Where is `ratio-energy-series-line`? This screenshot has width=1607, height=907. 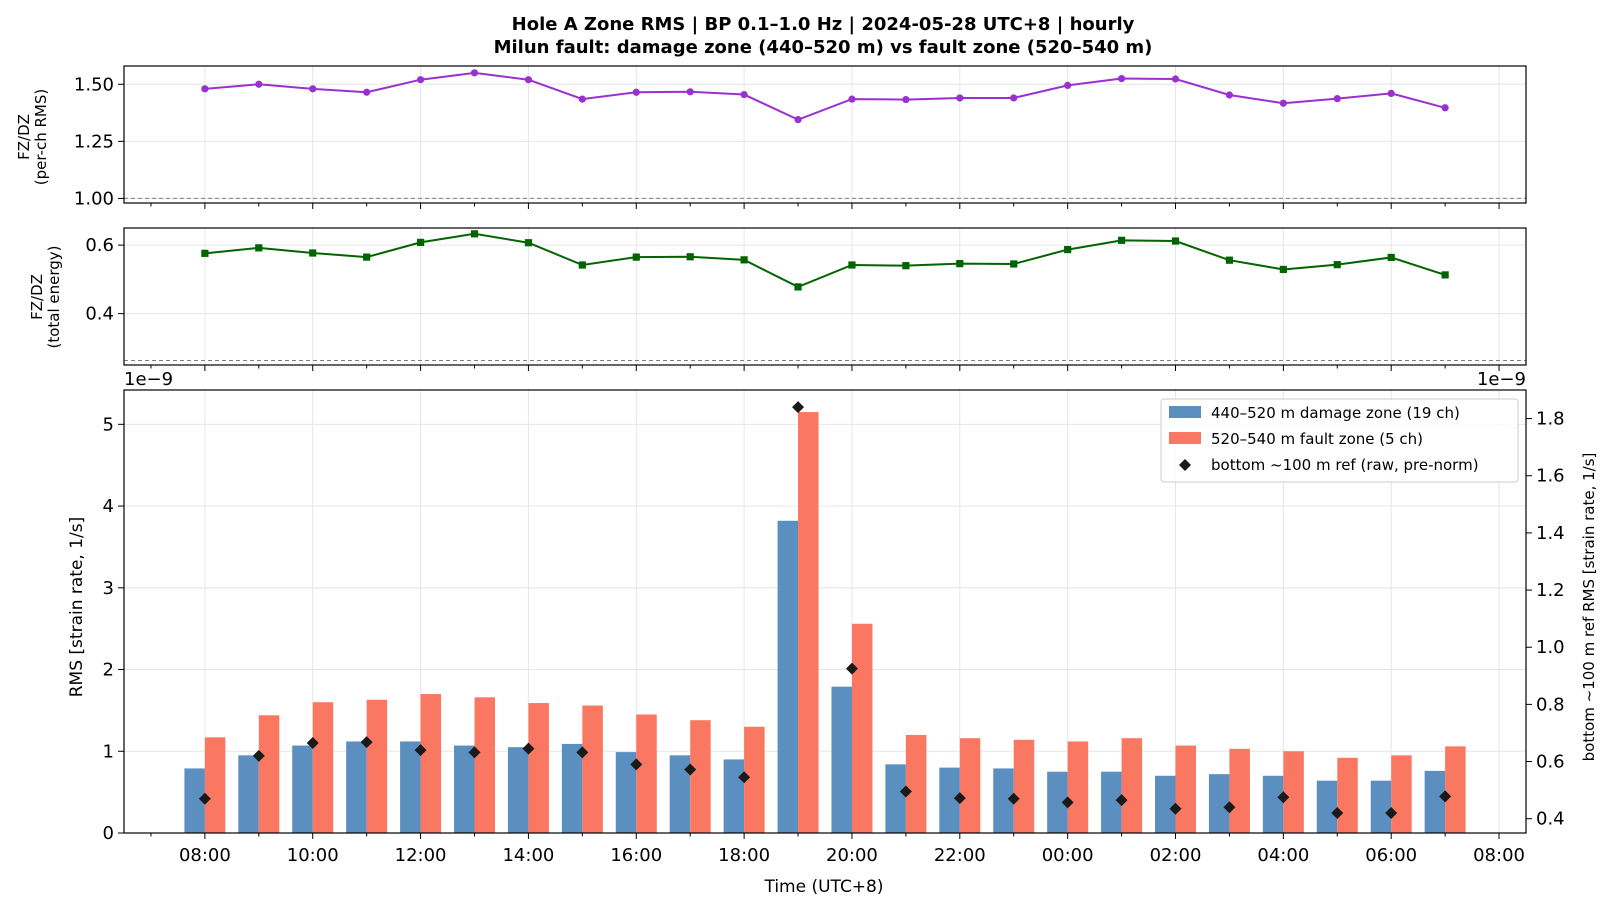
ratio-energy-series-line is located at coordinates (825, 260).